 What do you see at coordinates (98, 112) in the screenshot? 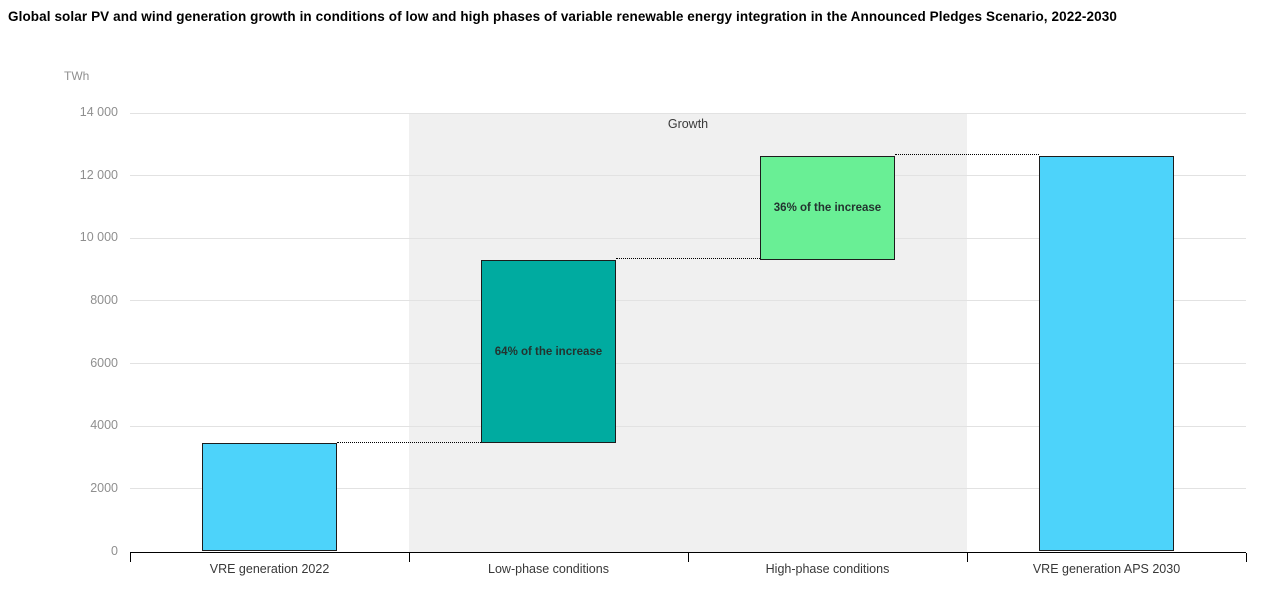
I see `y-tick-label: 14 000` at bounding box center [98, 112].